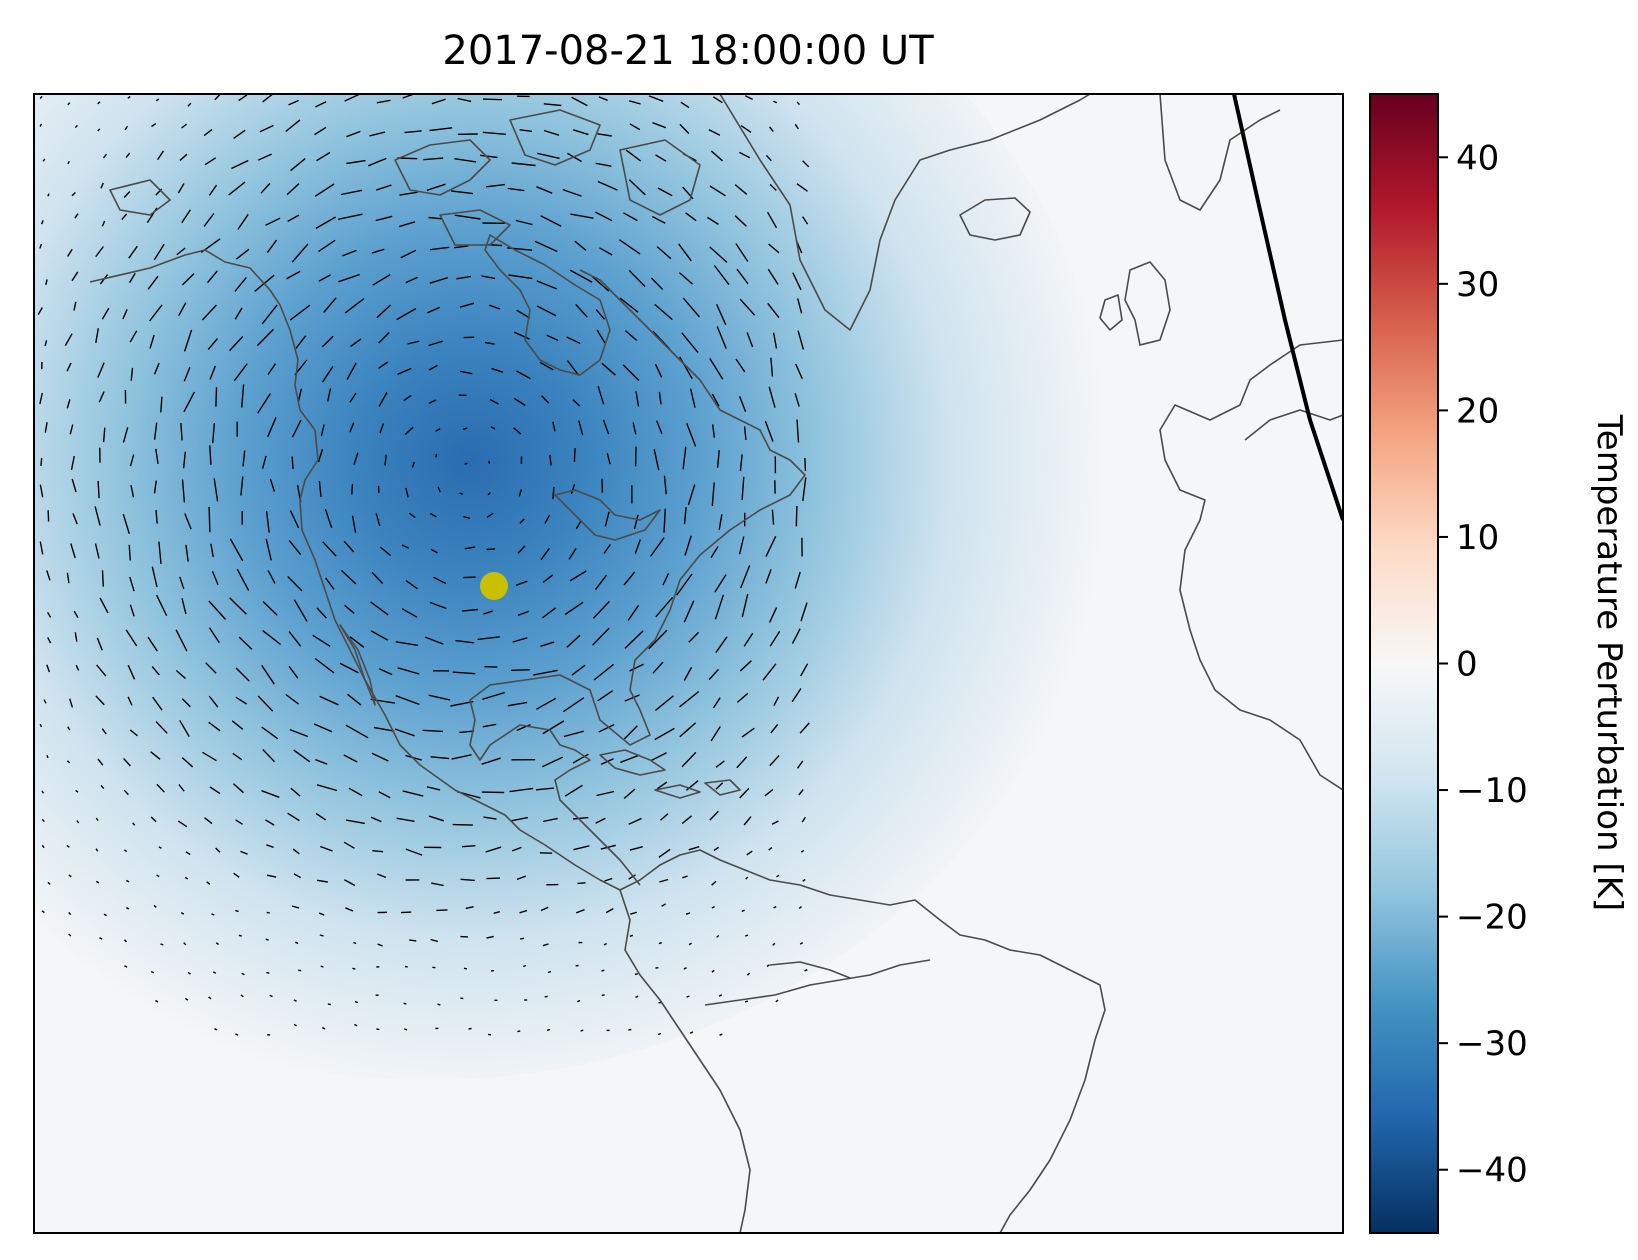  Describe the element at coordinates (1220, 152) in the screenshot. I see `coastline-scandinavia` at that location.